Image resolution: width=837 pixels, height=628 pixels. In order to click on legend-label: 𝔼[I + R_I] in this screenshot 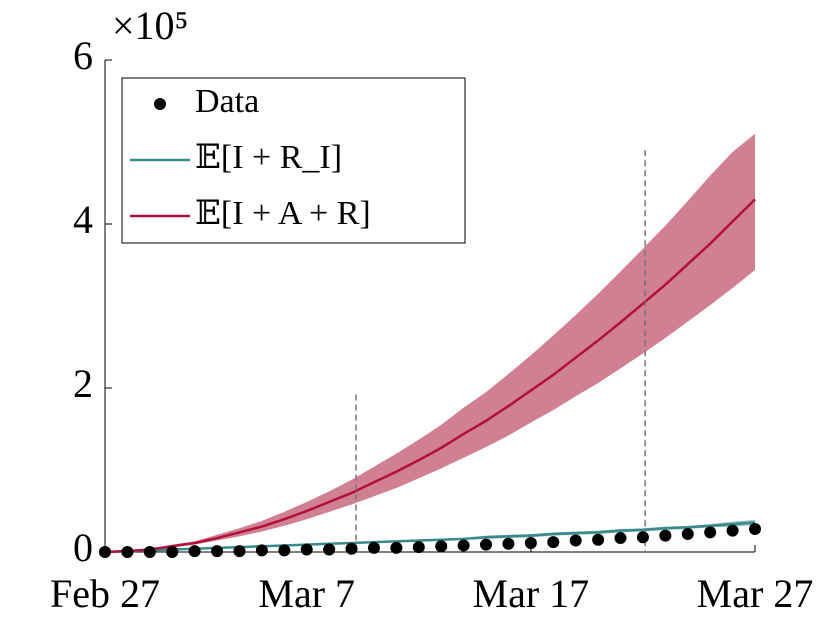, I will do `click(268, 157)`.